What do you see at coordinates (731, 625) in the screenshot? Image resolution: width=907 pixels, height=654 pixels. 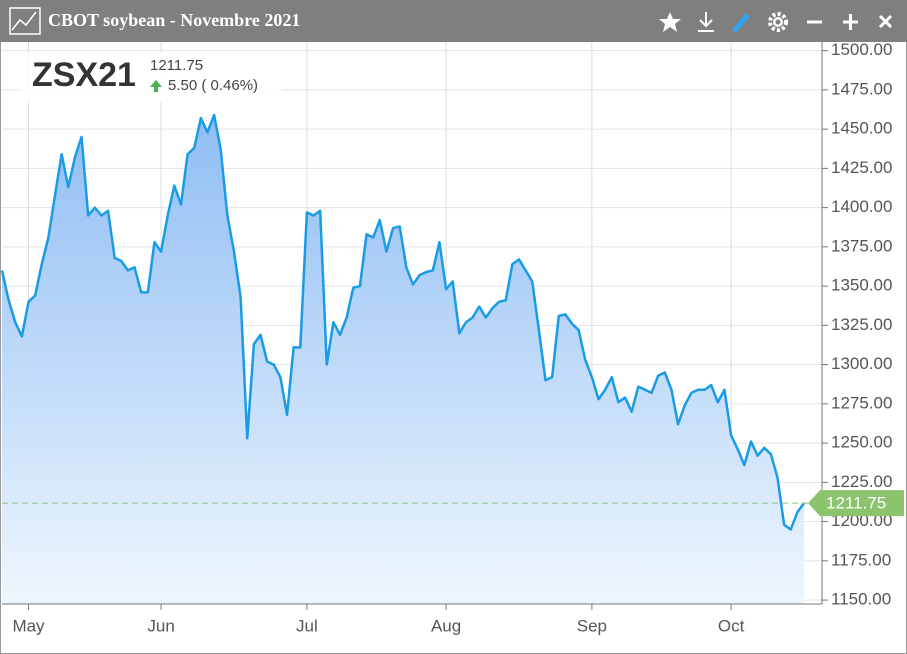 I see `x-tick-label: Oct` at bounding box center [731, 625].